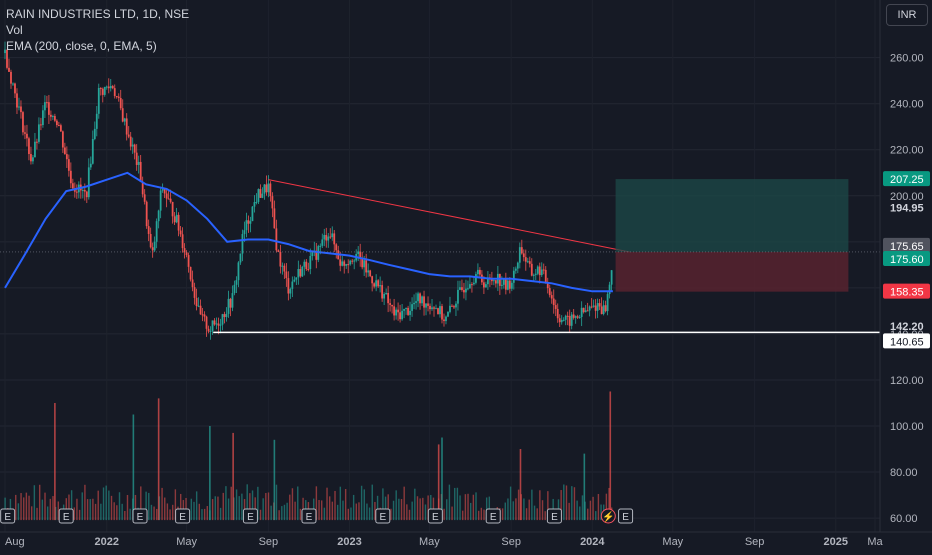 Image resolution: width=932 pixels, height=555 pixels. What do you see at coordinates (98, 14) in the screenshot?
I see `symbol-title: RAIN INDUSTRIES LTD, 1D, NSE` at bounding box center [98, 14].